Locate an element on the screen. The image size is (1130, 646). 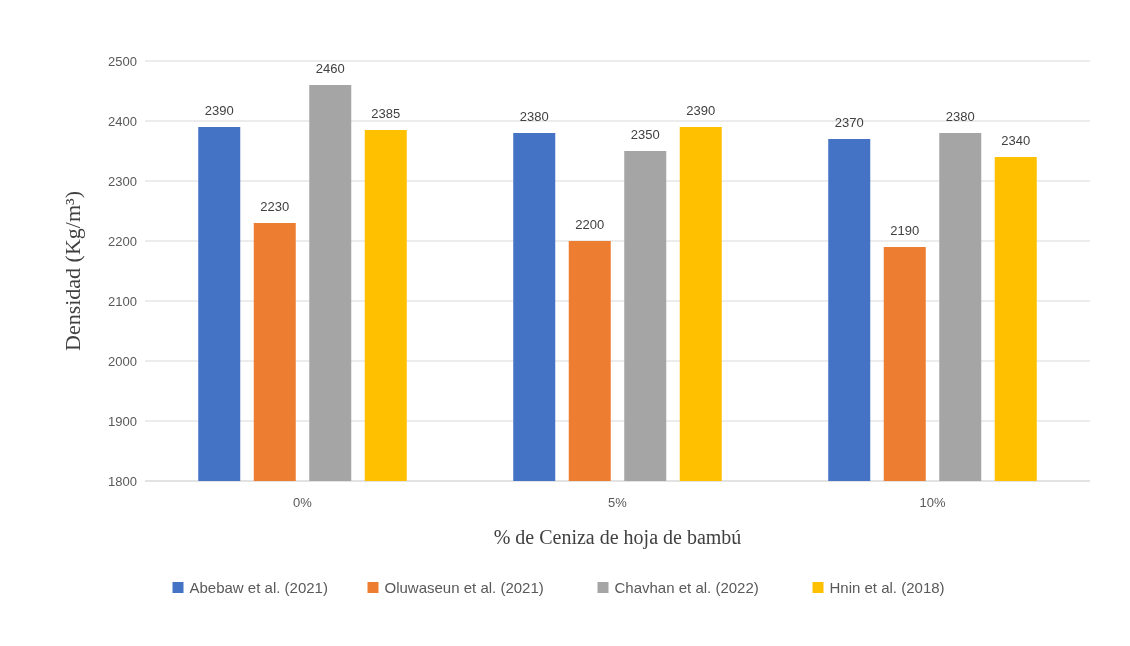
data-label: 2190 is located at coordinates (905, 230).